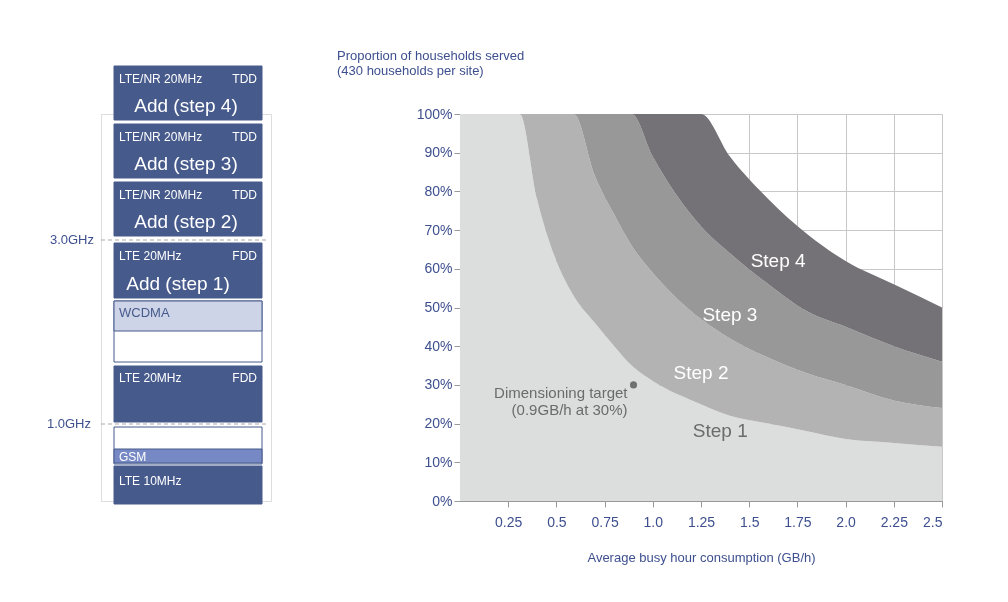  What do you see at coordinates (186, 163) in the screenshot?
I see `text: Add (step 3)` at bounding box center [186, 163].